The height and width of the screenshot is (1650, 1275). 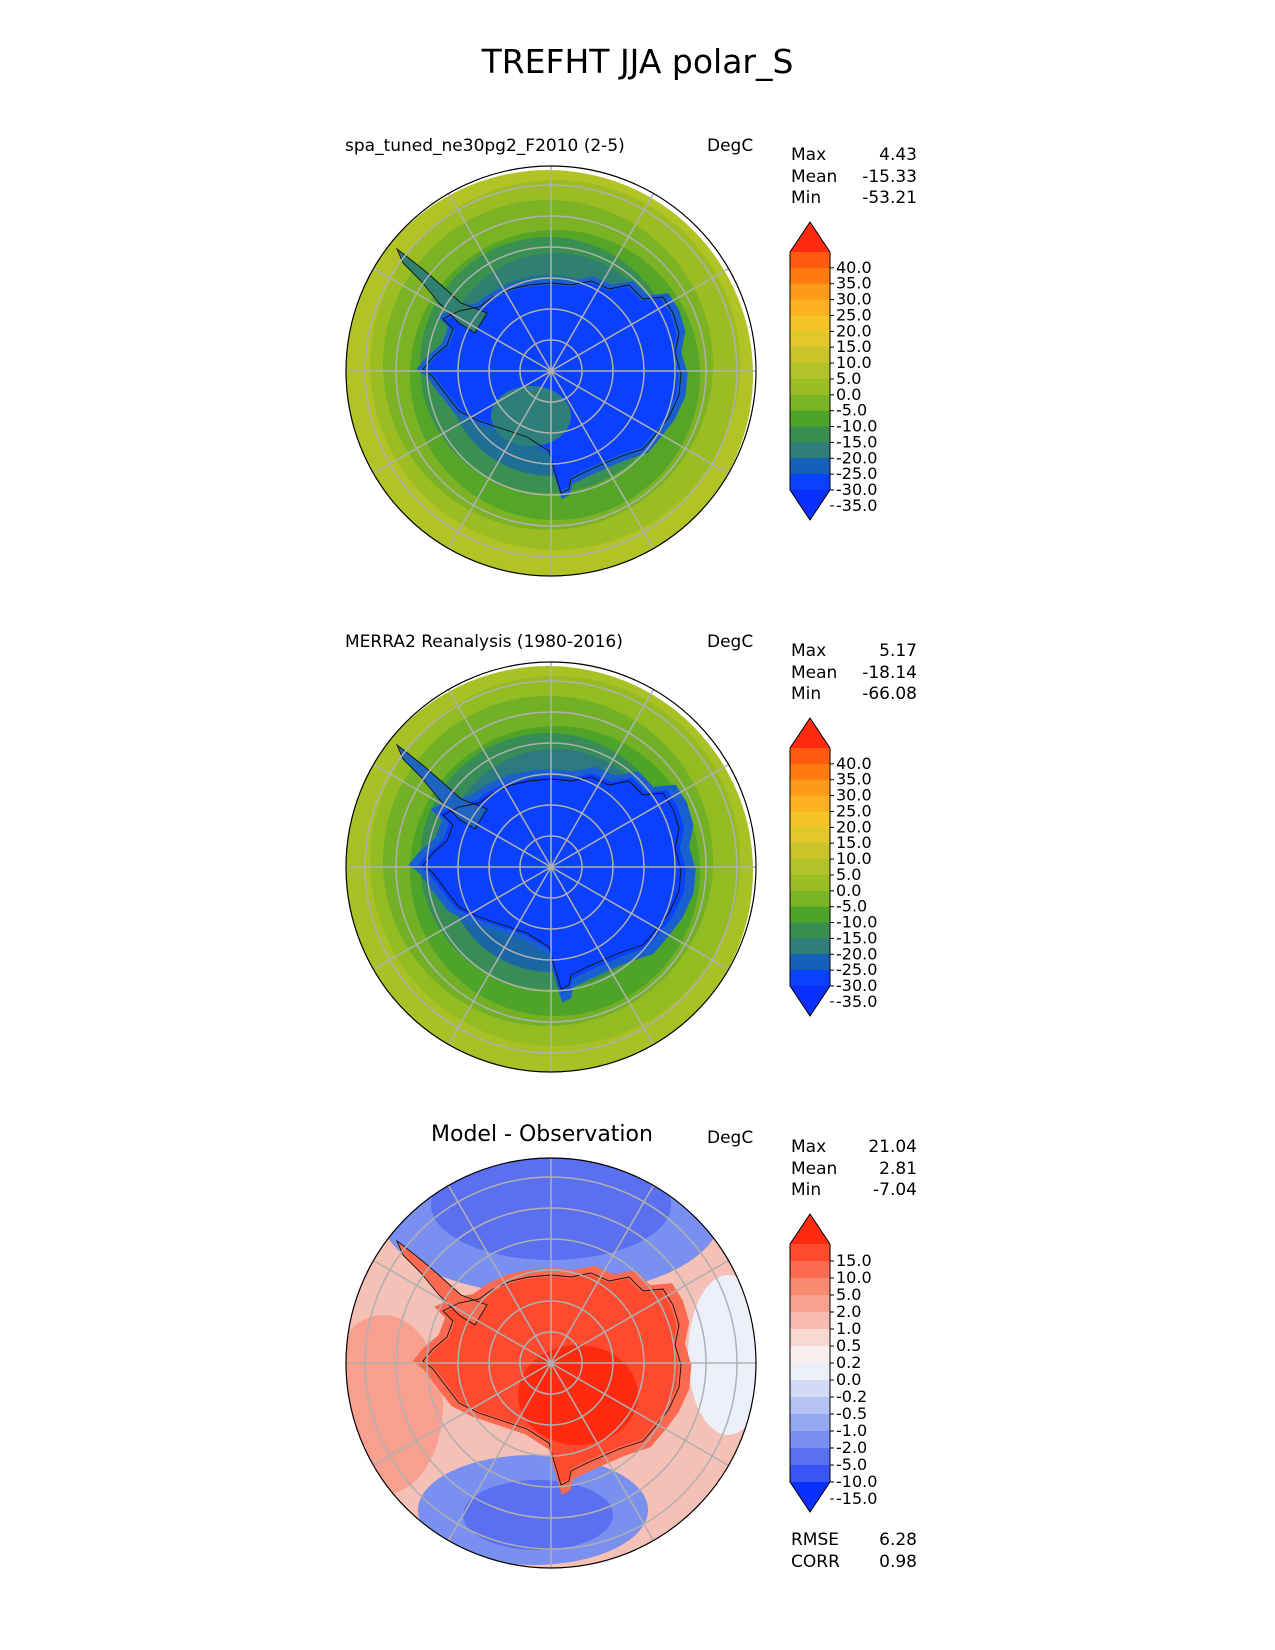 I want to click on peninsula-contour, so click(x=442, y=1283).